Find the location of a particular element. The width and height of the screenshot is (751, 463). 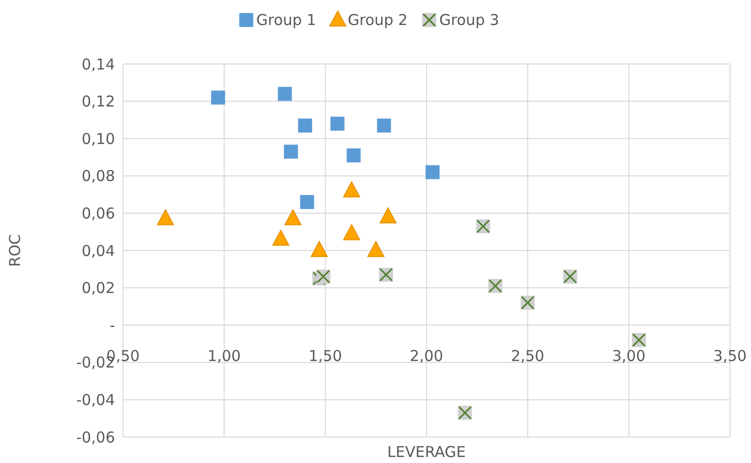

legend-label: Group 1 is located at coordinates (286, 20).